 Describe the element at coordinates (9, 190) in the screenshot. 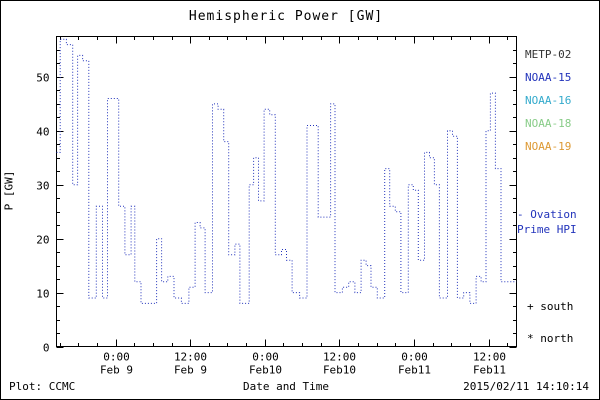

I see `y-axis-label: P [GW]` at that location.